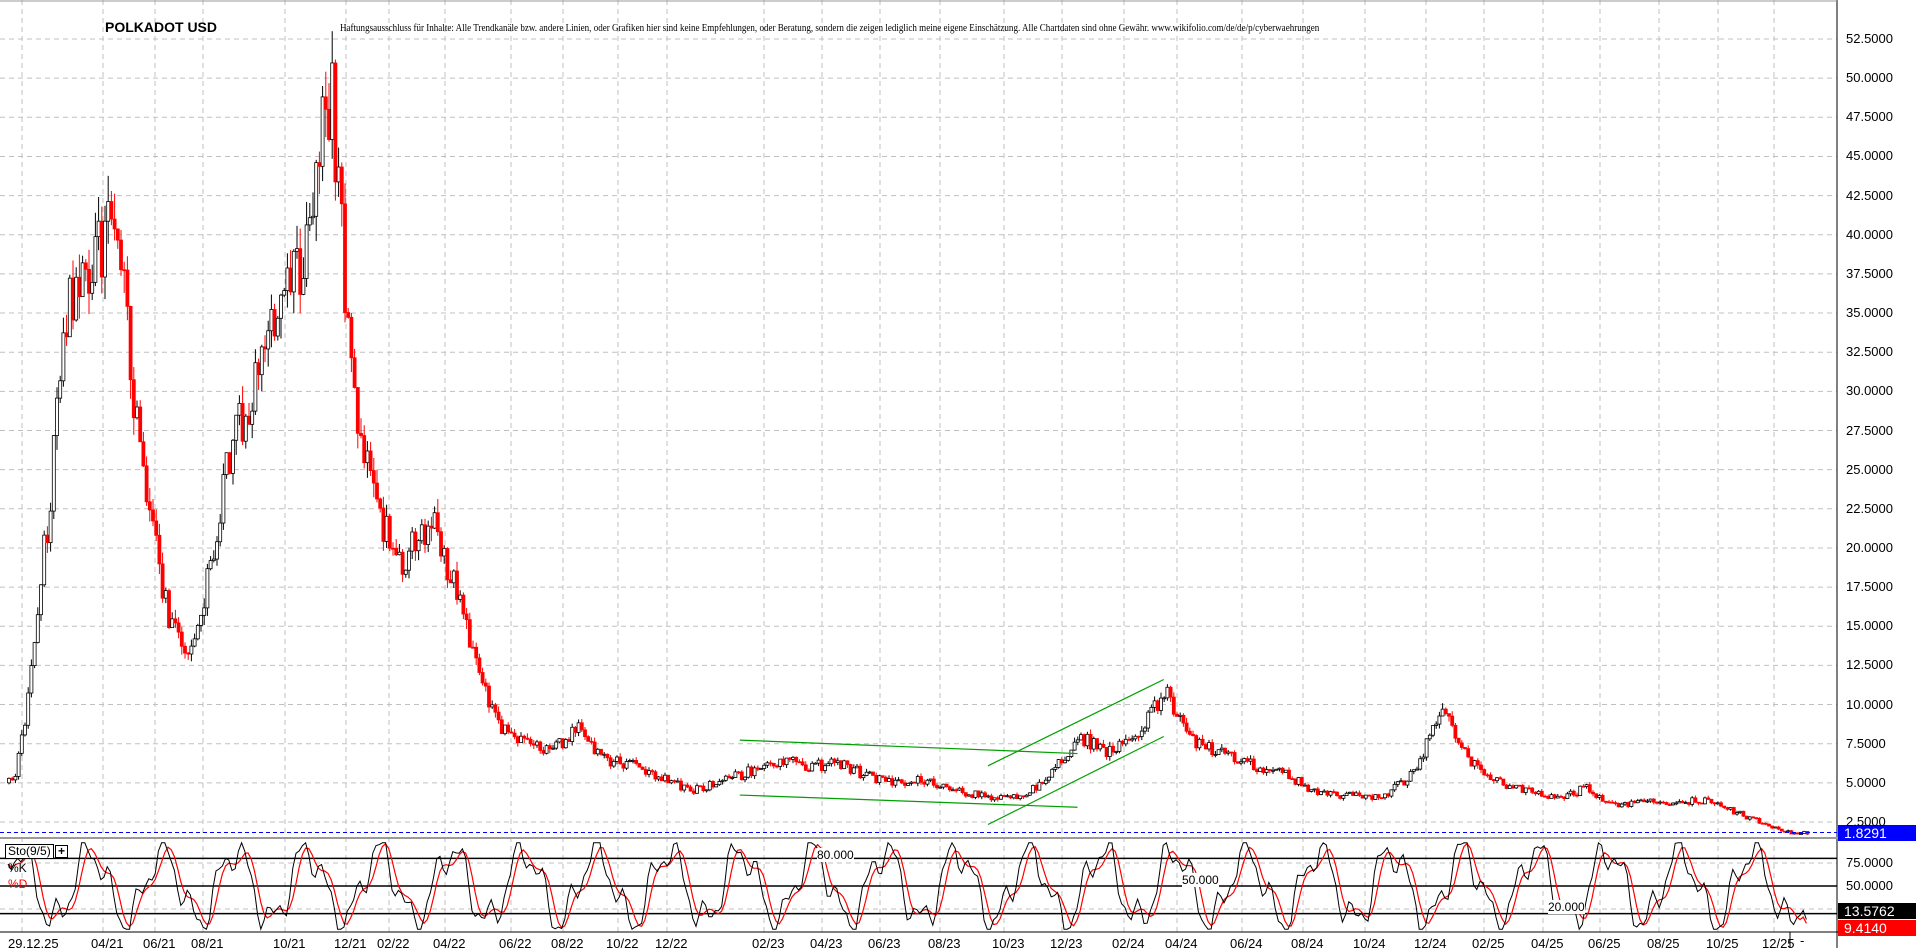  What do you see at coordinates (515, 943) in the screenshot?
I see `x-tick-label: 06/22` at bounding box center [515, 943].